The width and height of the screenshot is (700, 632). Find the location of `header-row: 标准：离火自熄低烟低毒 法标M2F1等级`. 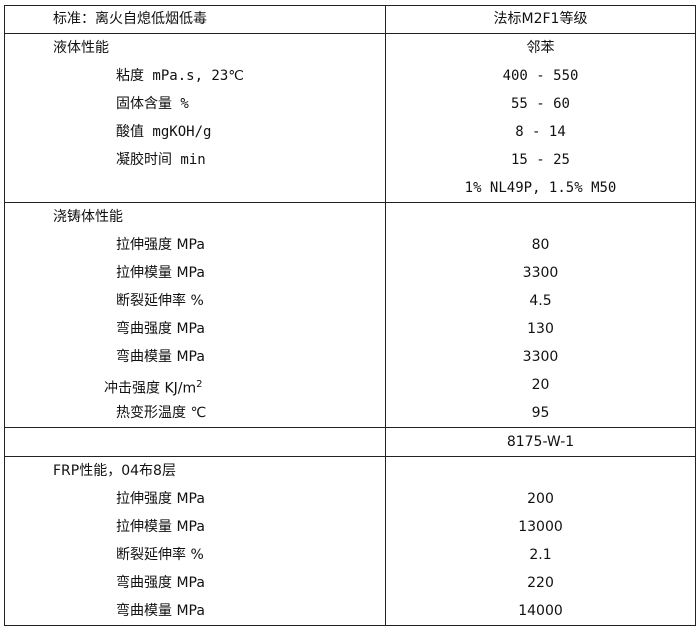

header-row: 标准：离火自熄低烟低毒 法标M2F1等级 is located at coordinates (350, 19).